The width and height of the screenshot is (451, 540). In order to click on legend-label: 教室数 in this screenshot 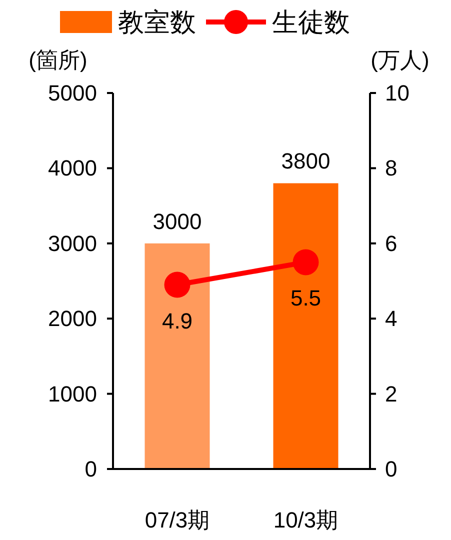, I will do `click(157, 22)`.